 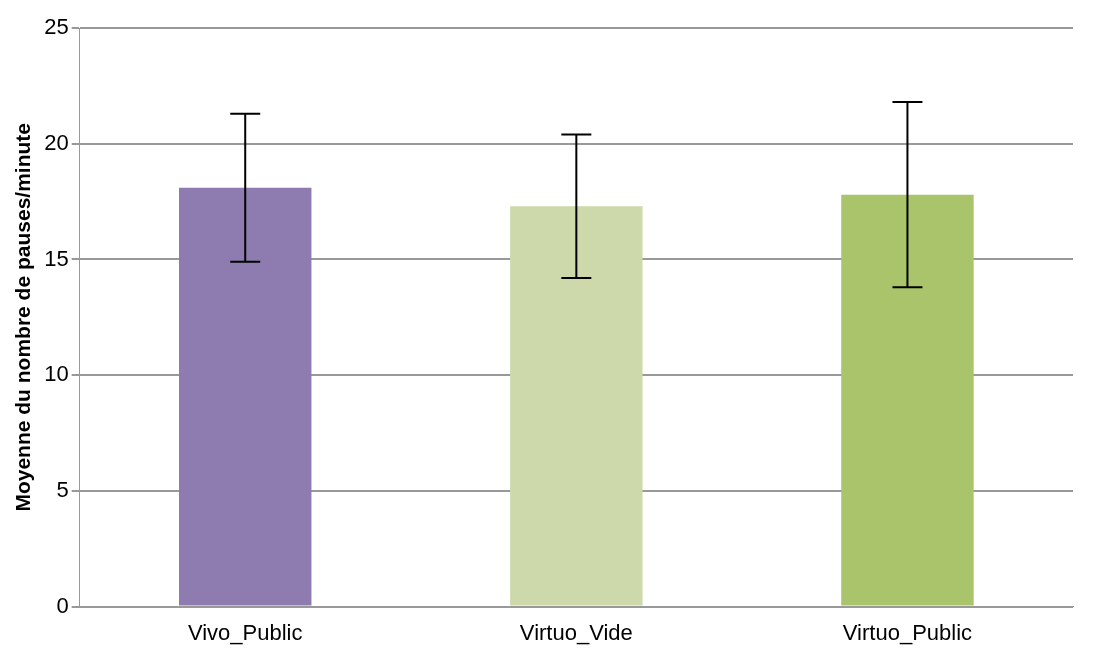 What do you see at coordinates (56, 258) in the screenshot?
I see `y-tick-label: 15` at bounding box center [56, 258].